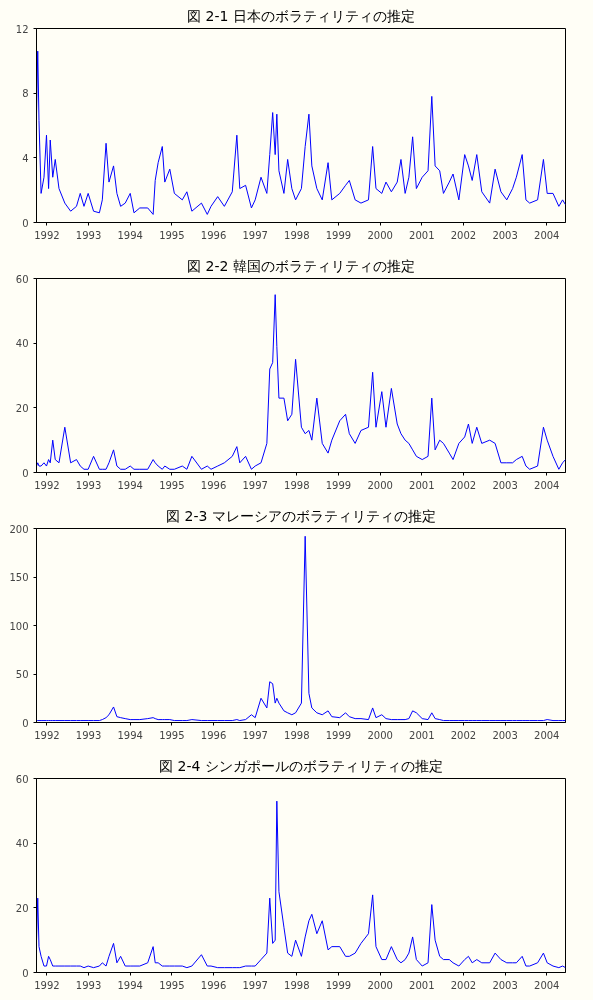  I want to click on y-tick-label: 50, so click(22, 674).